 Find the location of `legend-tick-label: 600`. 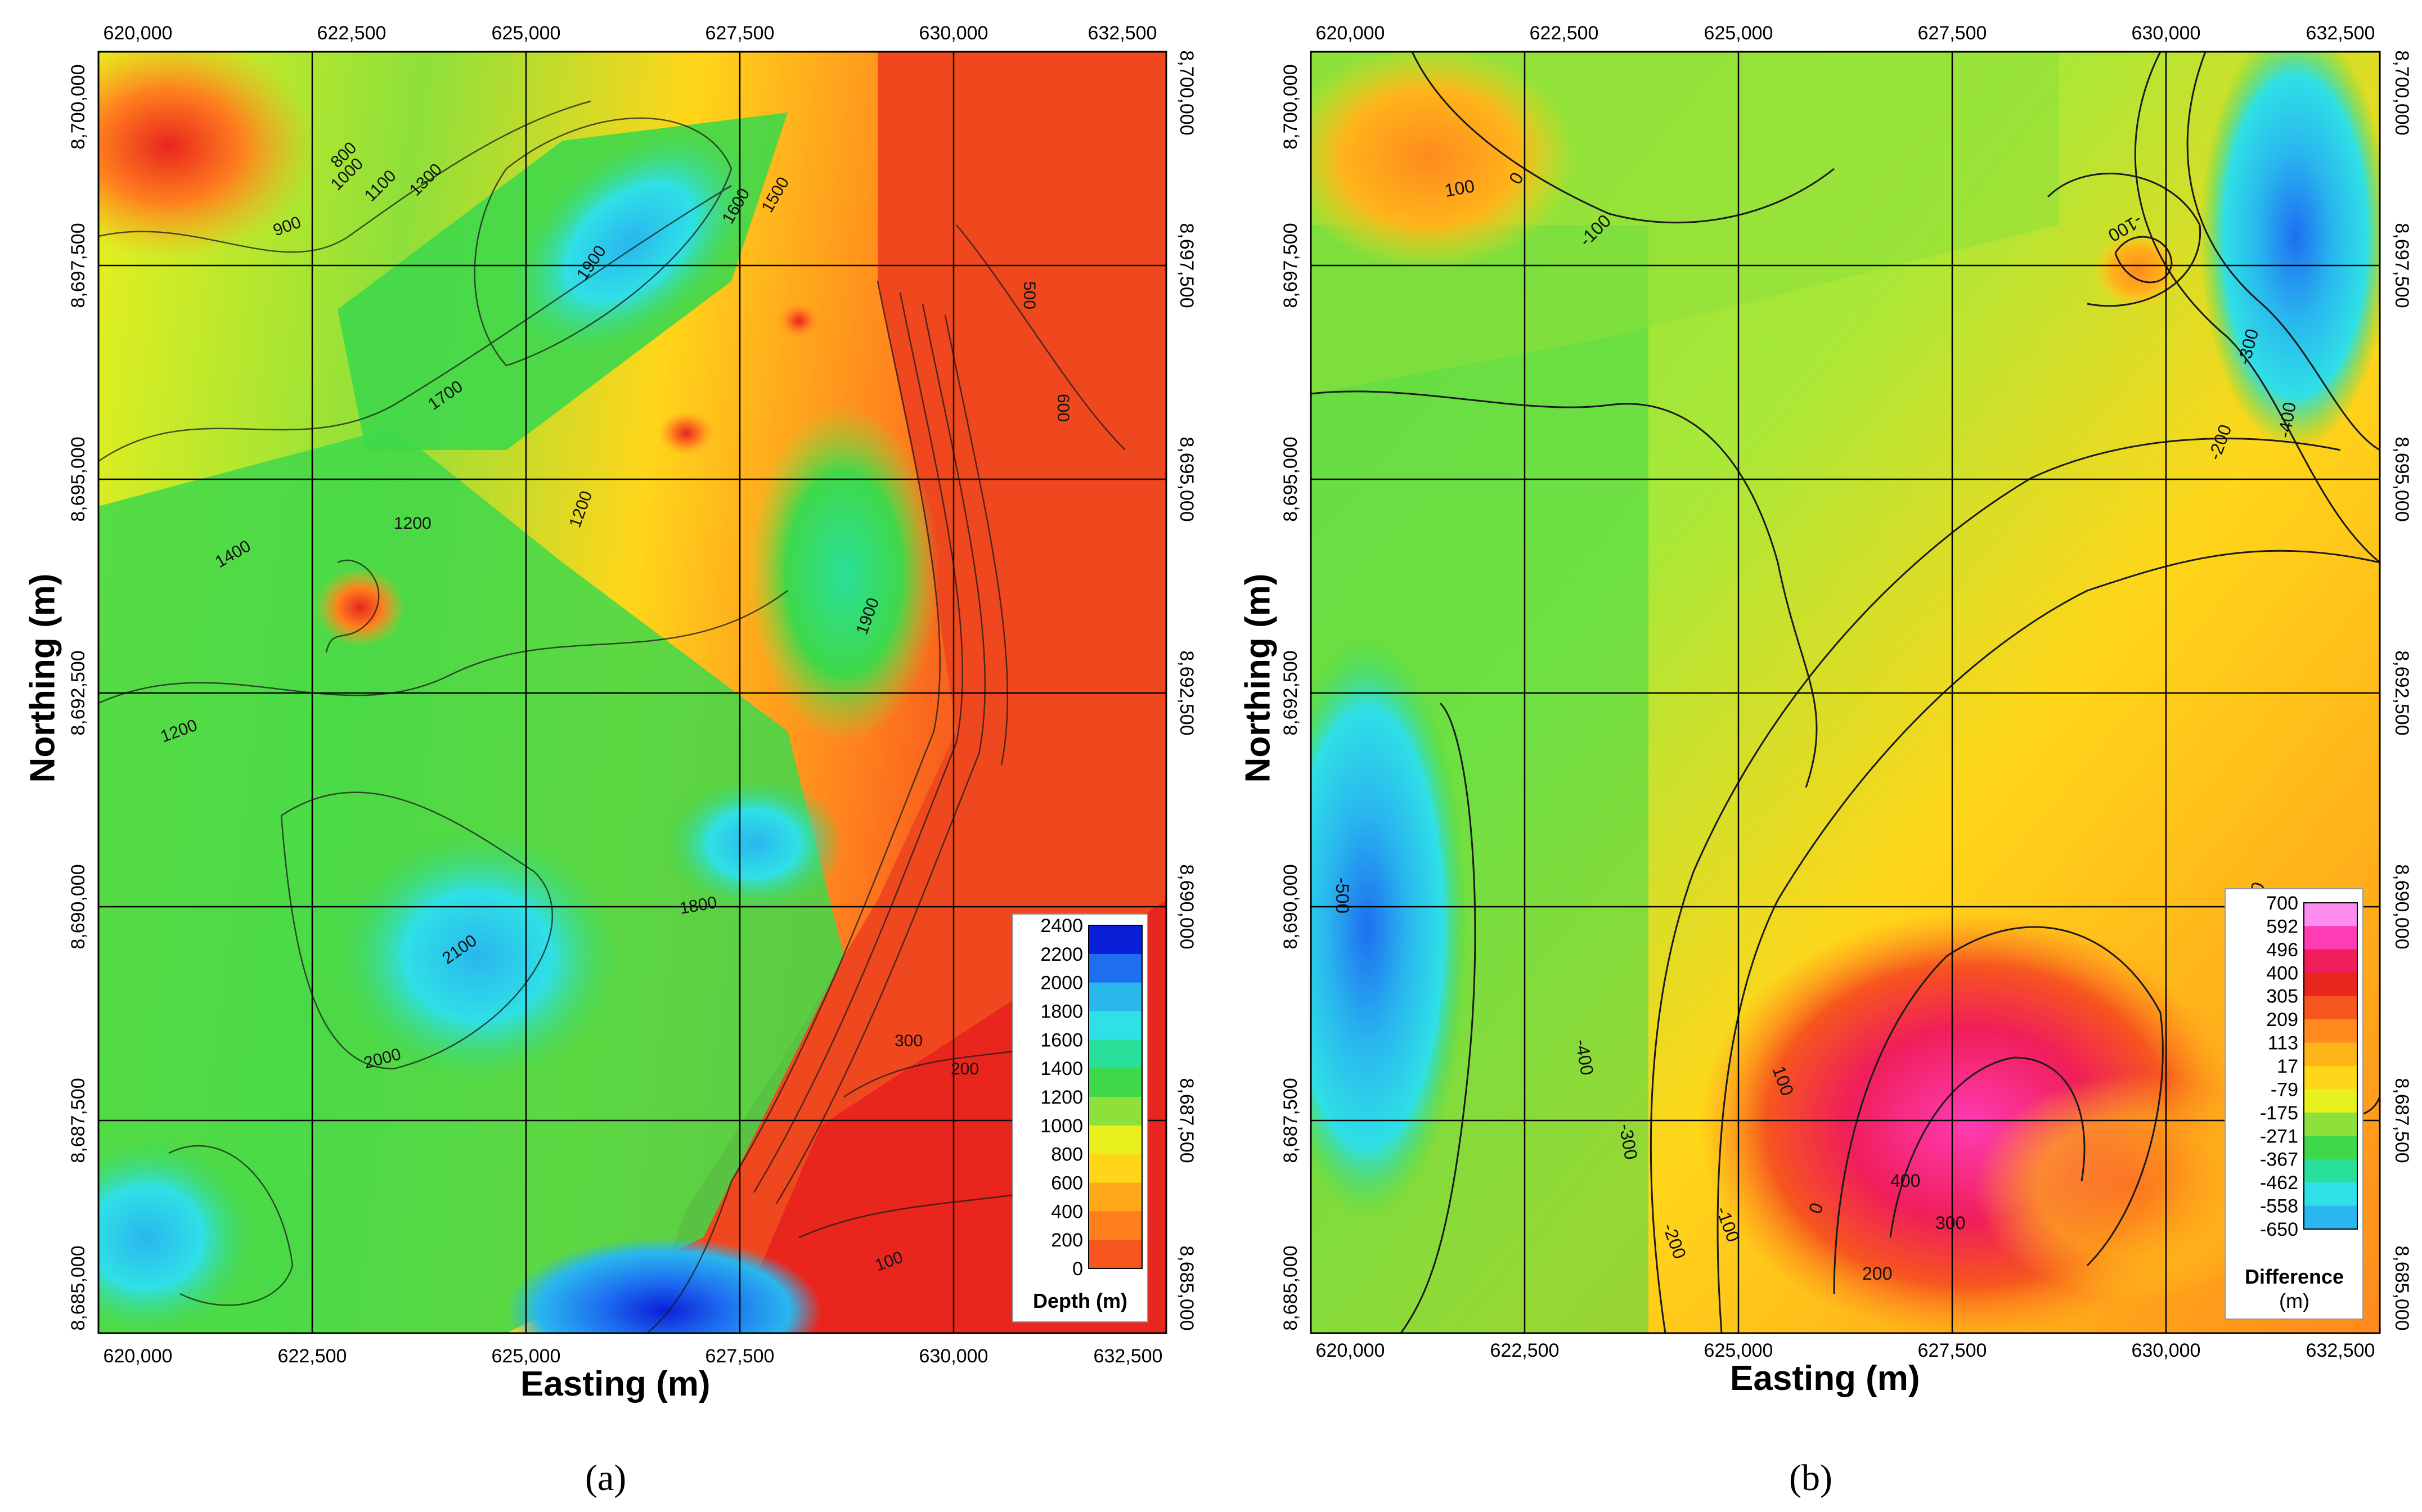

legend-tick-label: 600 is located at coordinates (1067, 1183).